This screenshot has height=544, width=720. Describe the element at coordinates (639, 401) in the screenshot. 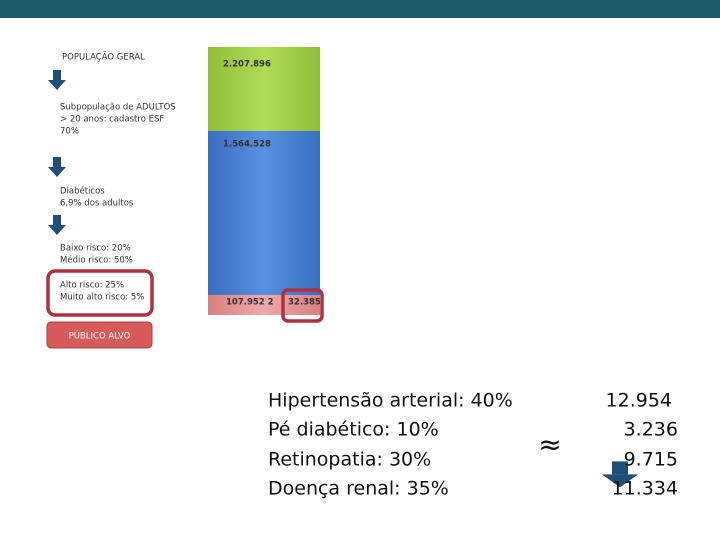

I see `outcome-count: 12.954` at that location.